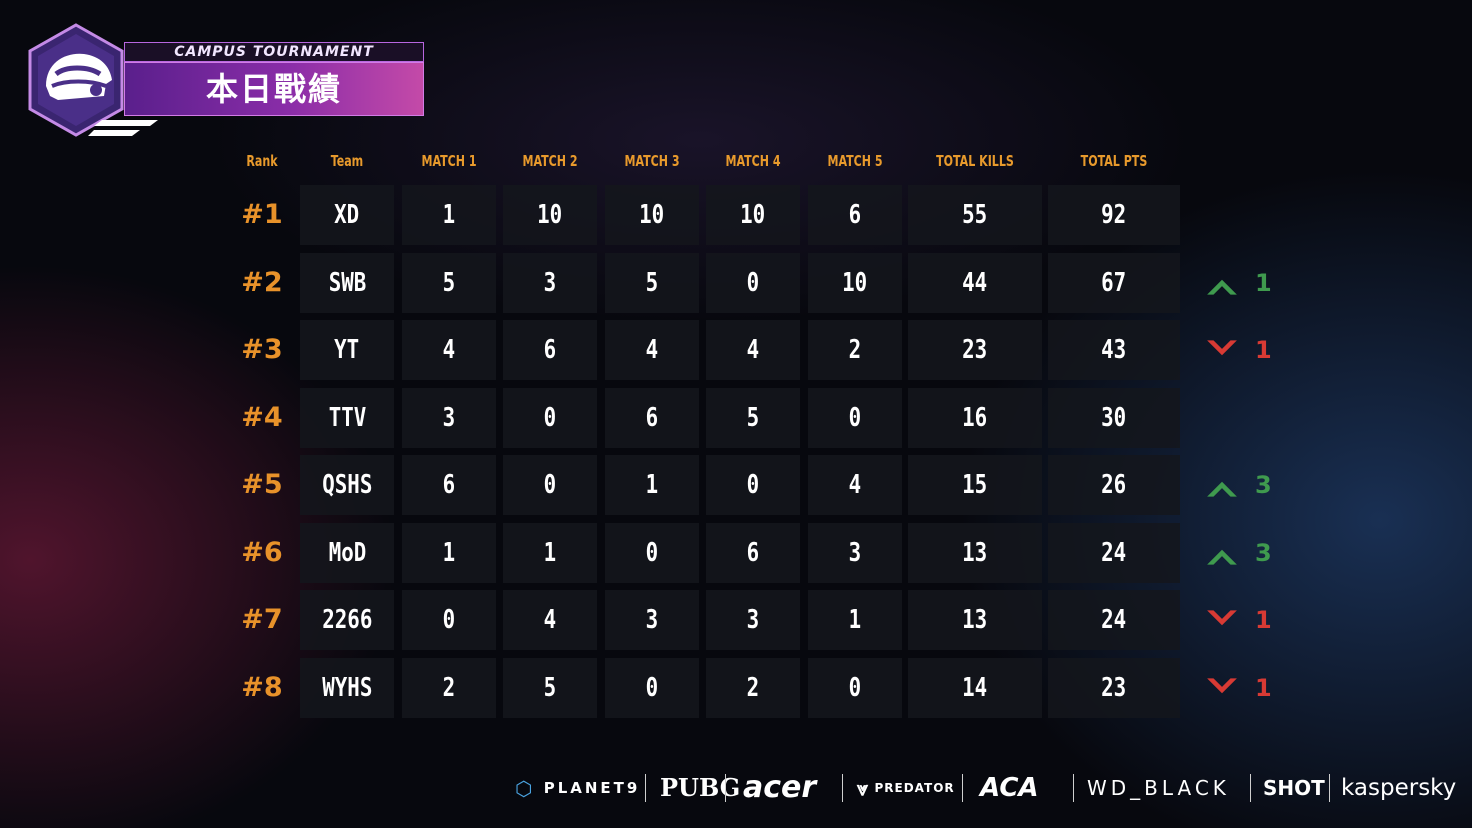 The image size is (1472, 828). I want to click on sponsor-wdblack-logo: WD_BLACK, so click(1158, 788).